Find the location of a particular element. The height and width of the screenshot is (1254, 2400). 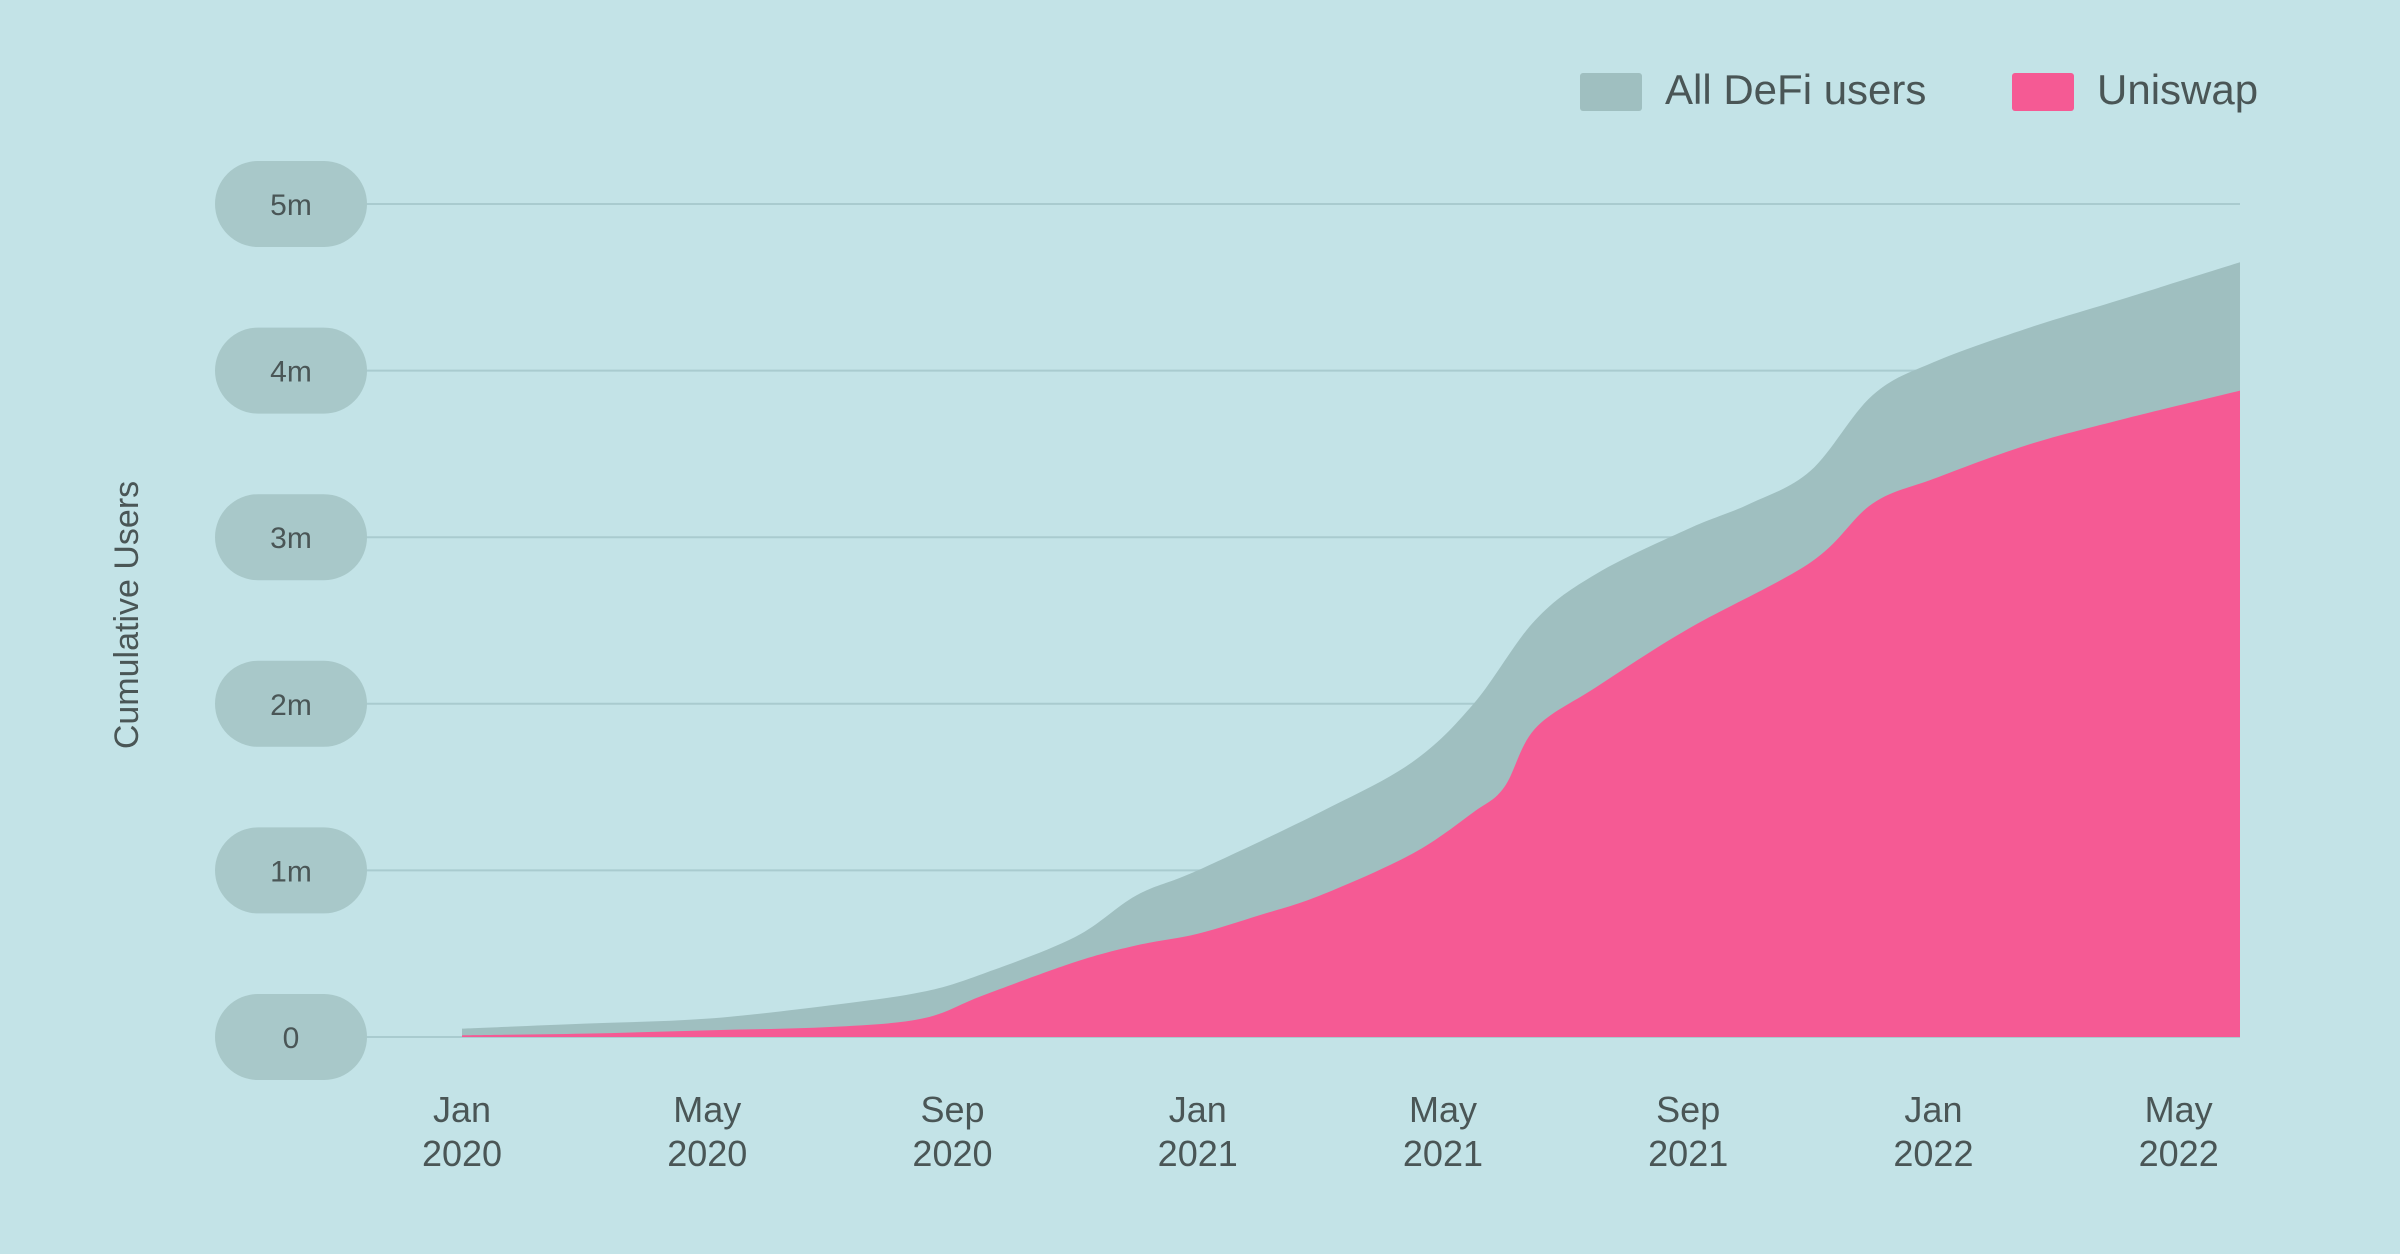

x-tick-label-2: Sep 2020 is located at coordinates (952, 1131).